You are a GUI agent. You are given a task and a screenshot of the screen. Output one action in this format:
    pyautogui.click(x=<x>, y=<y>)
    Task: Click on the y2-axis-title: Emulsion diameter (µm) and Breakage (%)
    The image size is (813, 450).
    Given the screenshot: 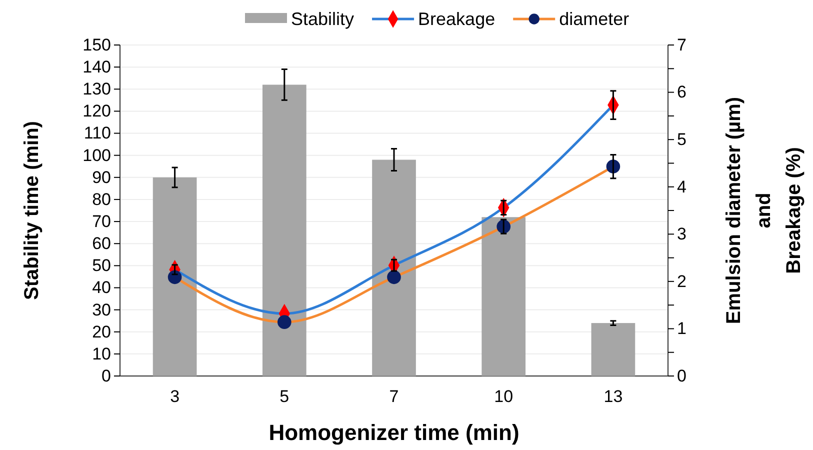 What is the action you would take?
    pyautogui.click(x=764, y=210)
    